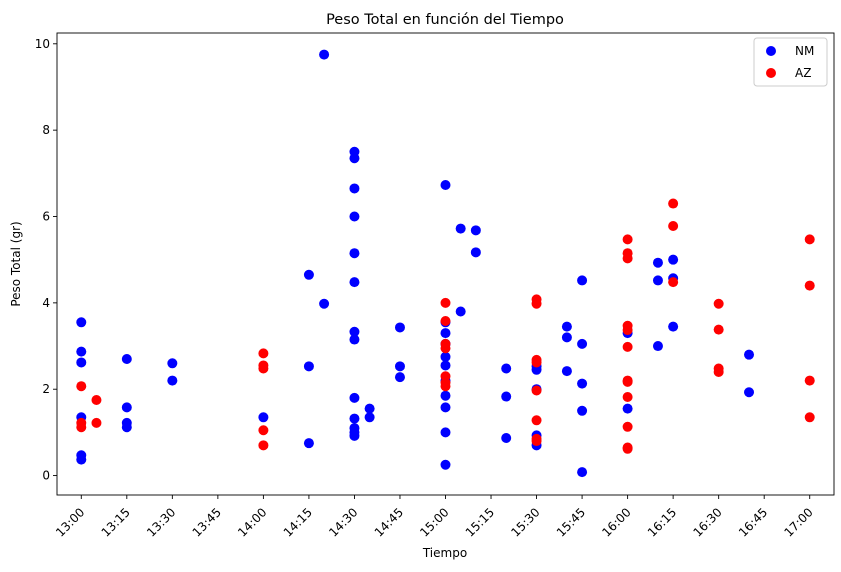 This screenshot has width=841, height=572. Describe the element at coordinates (771, 51) in the screenshot. I see `legend-marker-nm` at that location.